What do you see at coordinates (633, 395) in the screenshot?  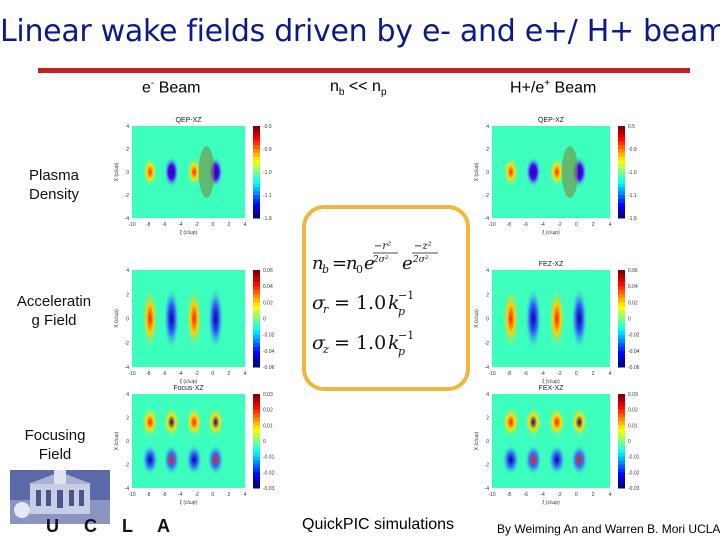 I see `colorbar-label: 0.03` at bounding box center [633, 395].